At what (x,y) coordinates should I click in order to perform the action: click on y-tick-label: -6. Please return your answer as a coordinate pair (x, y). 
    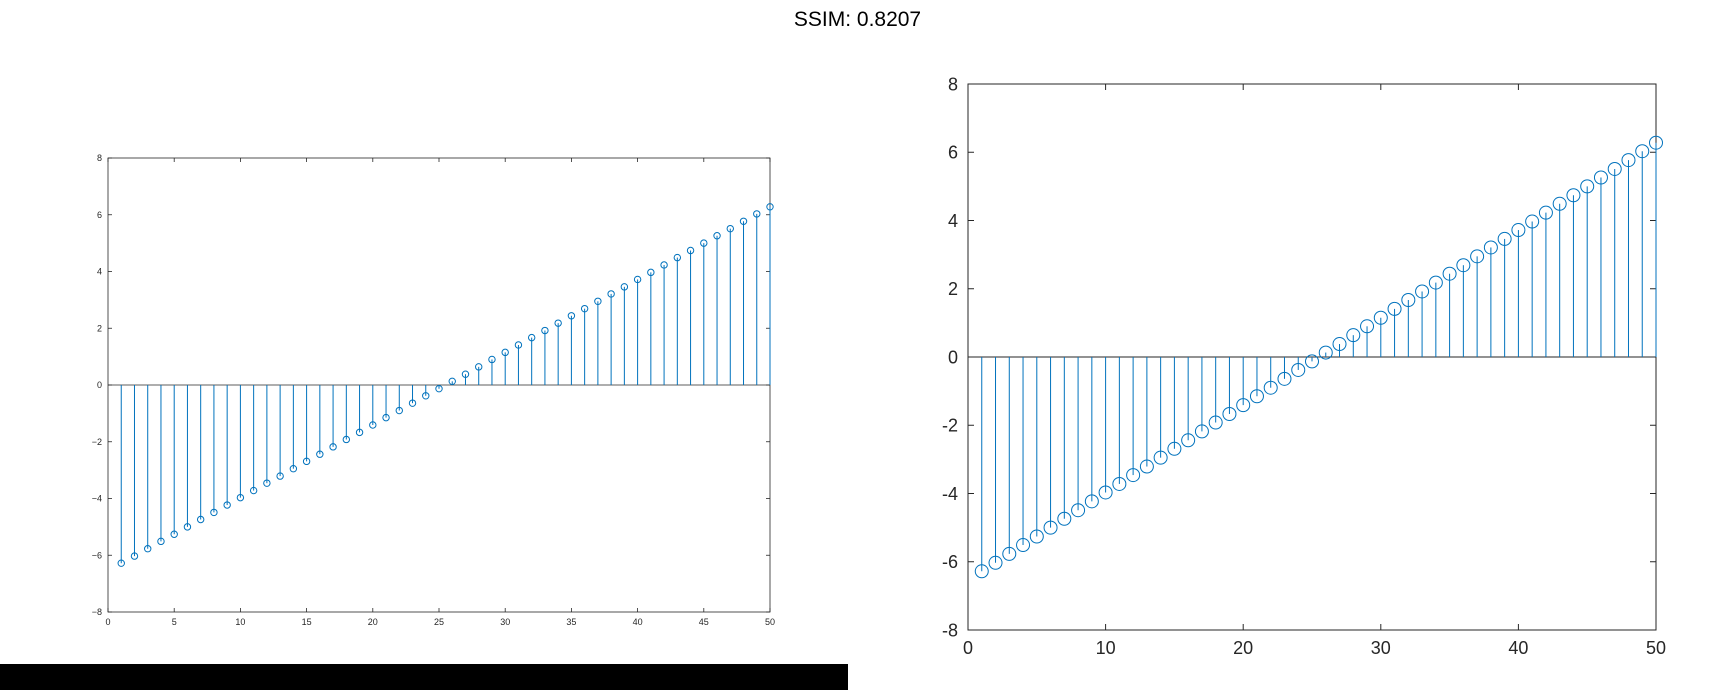
    Looking at the image, I should click on (950, 562).